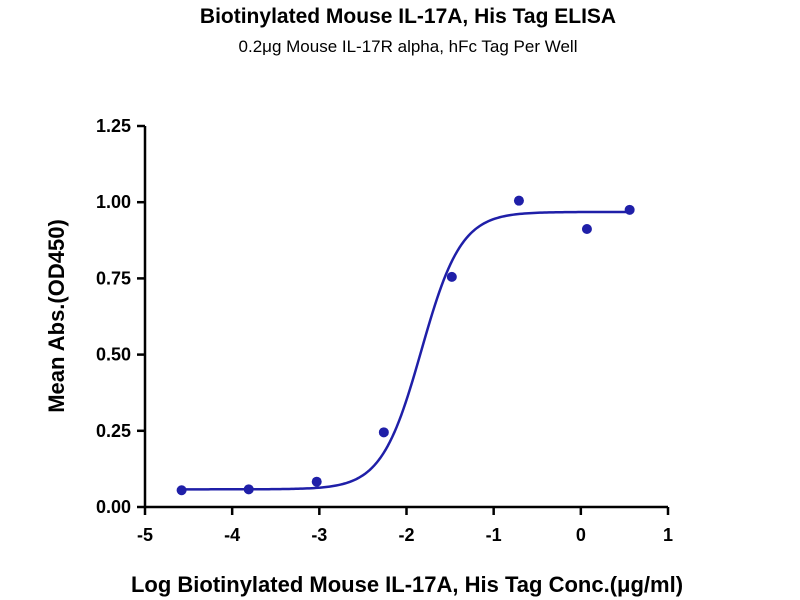 The width and height of the screenshot is (800, 600). I want to click on x-tick-label: -5, so click(145, 535).